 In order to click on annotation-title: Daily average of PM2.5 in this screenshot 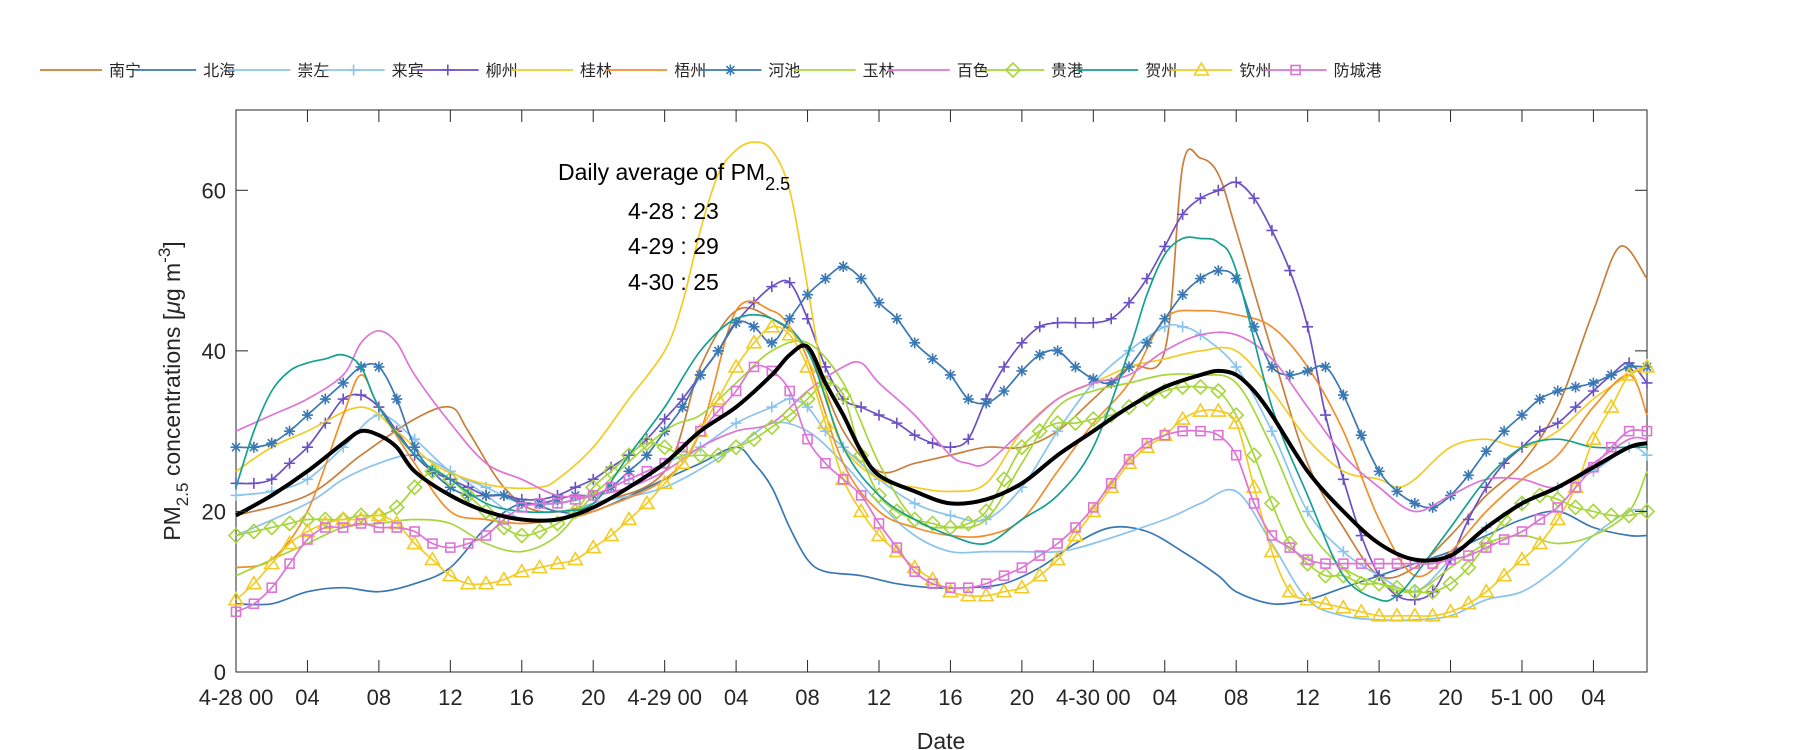, I will do `click(674, 176)`.